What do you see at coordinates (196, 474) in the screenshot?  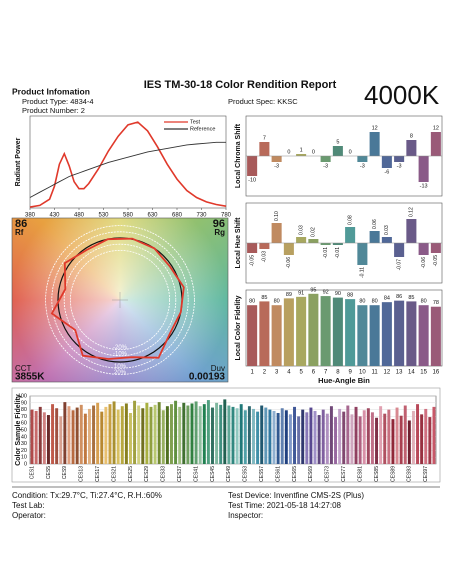 I see `x-tick-label: CES41` at bounding box center [196, 474].